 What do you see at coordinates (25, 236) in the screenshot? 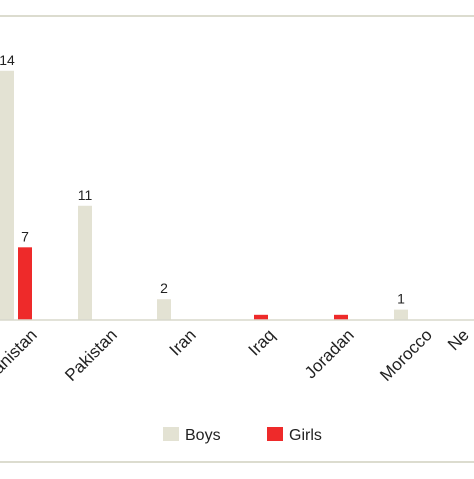
I see `data-label-girls-0: 7` at bounding box center [25, 236].